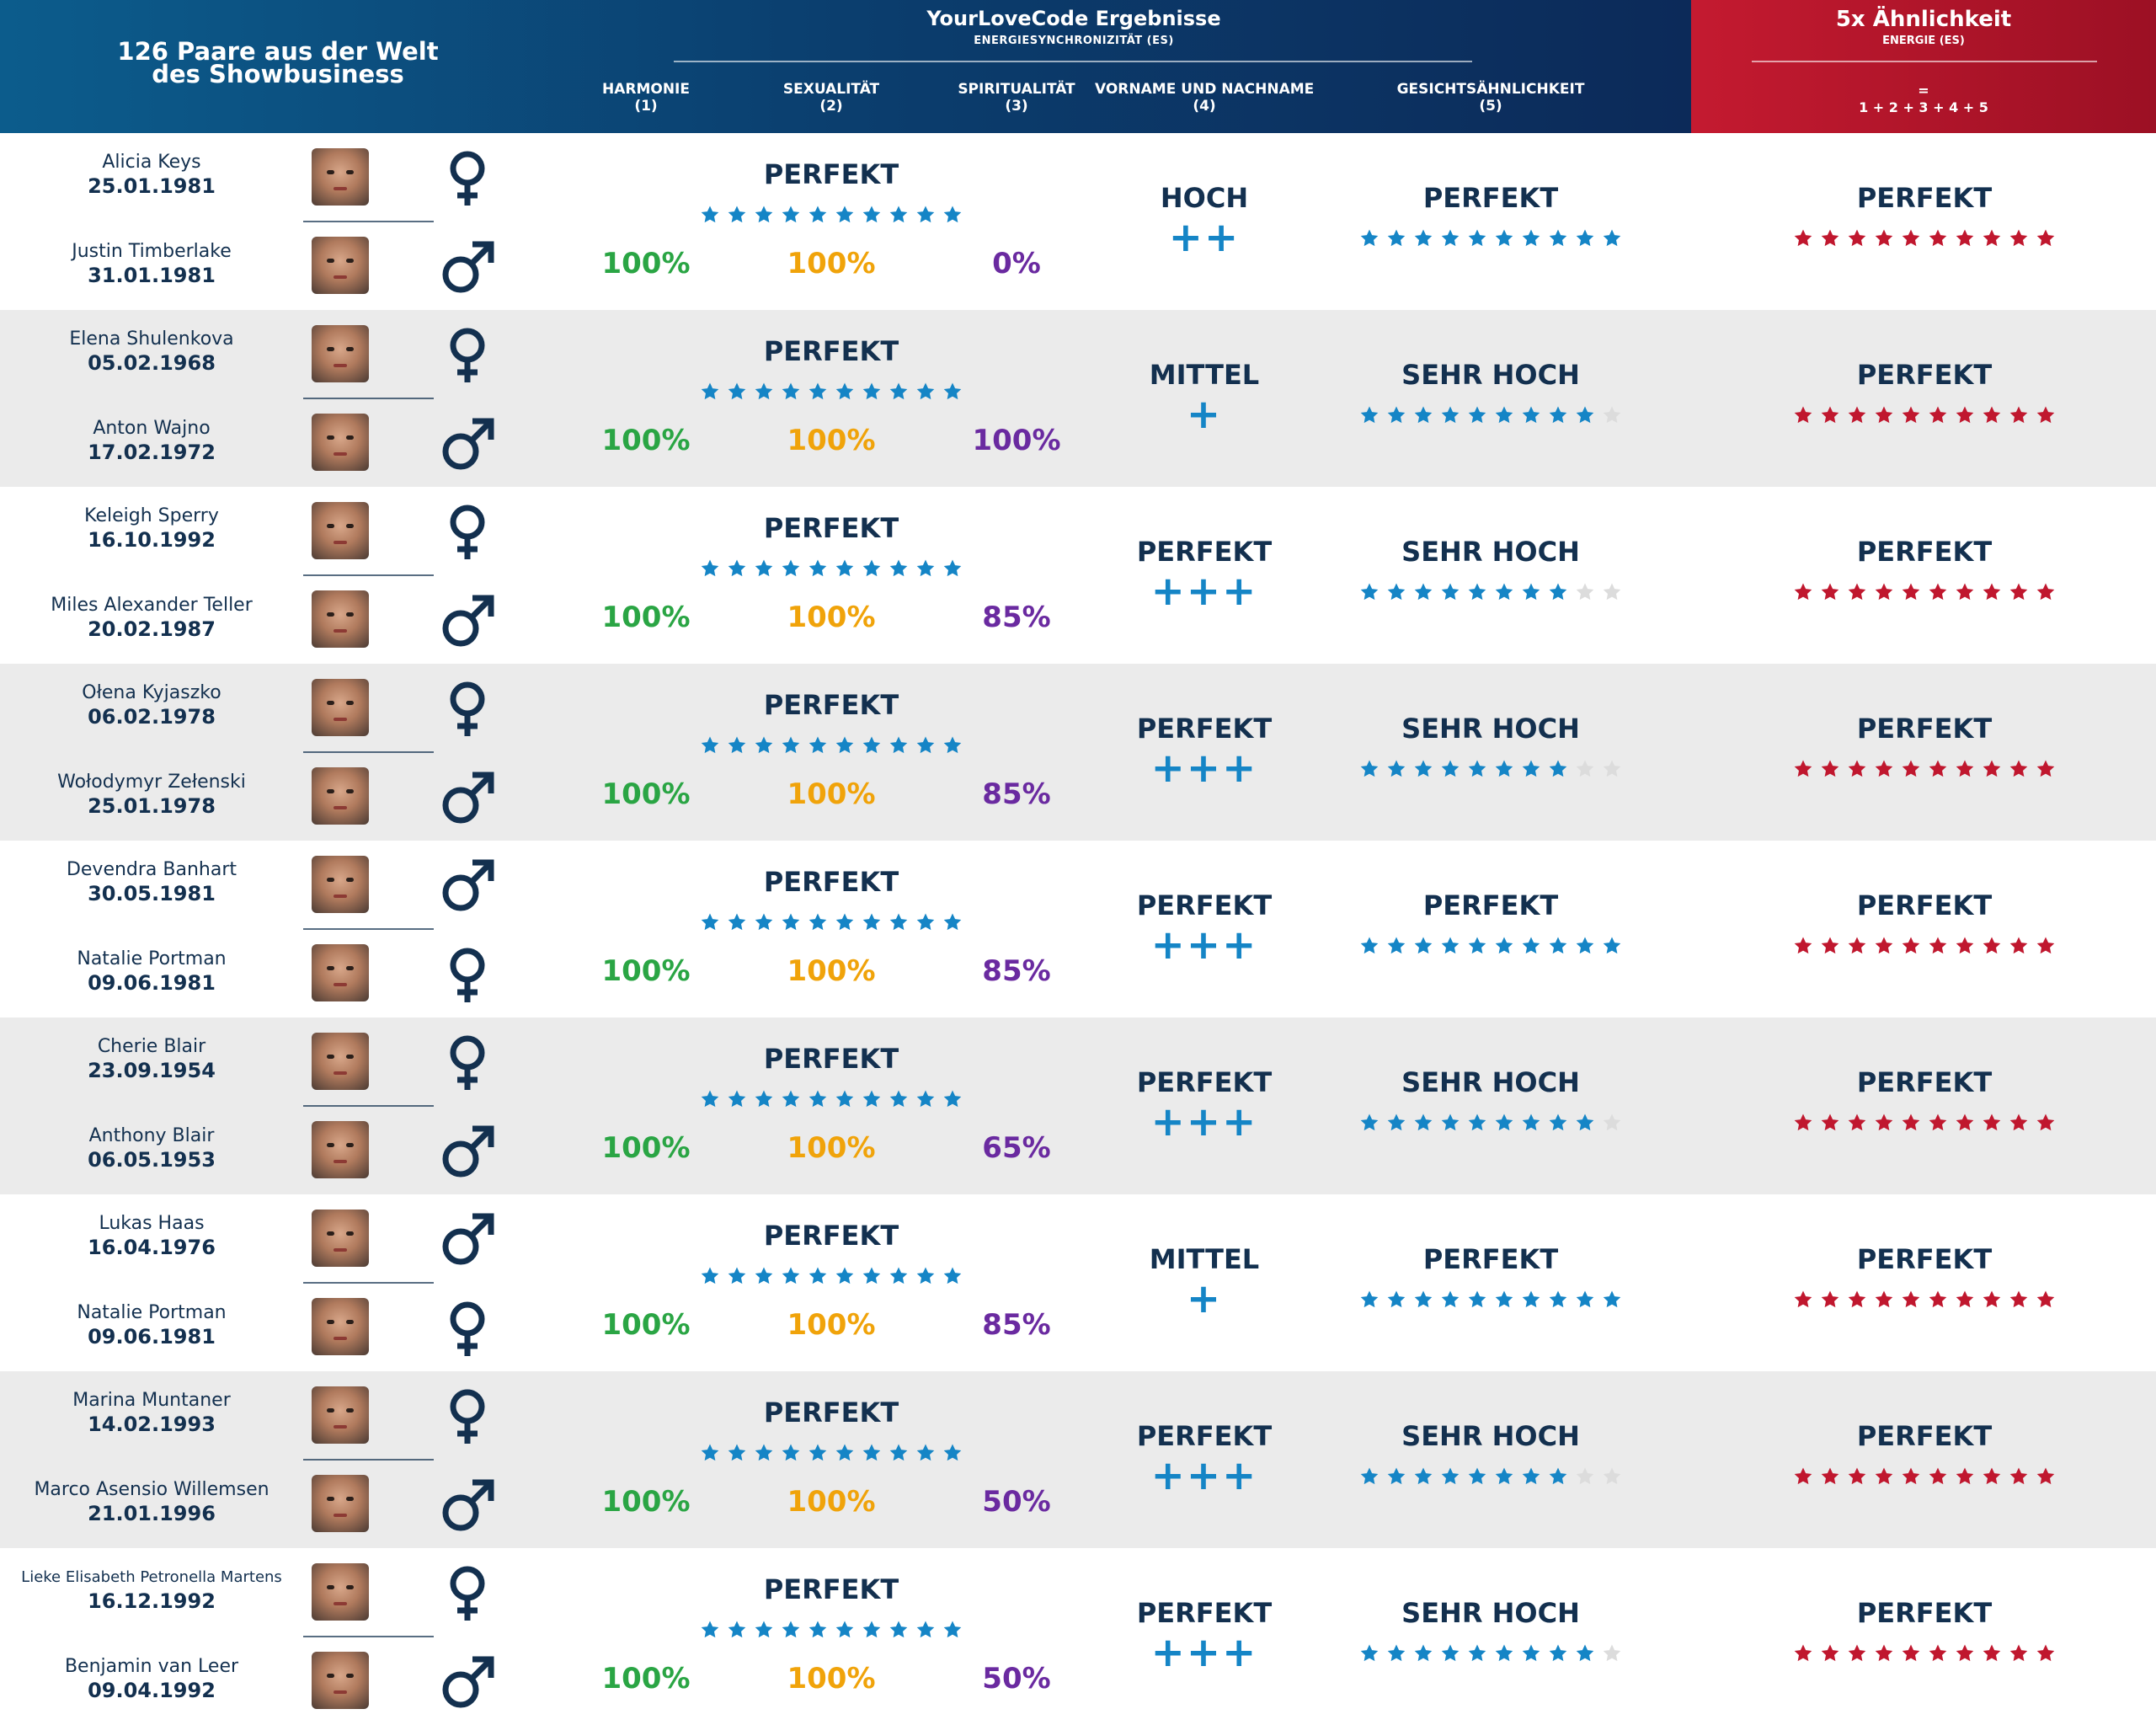 The width and height of the screenshot is (2156, 1725). Describe the element at coordinates (1490, 89) in the screenshot. I see `col-header-face-label: GESICHTSÄHNLICHKEIT` at that location.